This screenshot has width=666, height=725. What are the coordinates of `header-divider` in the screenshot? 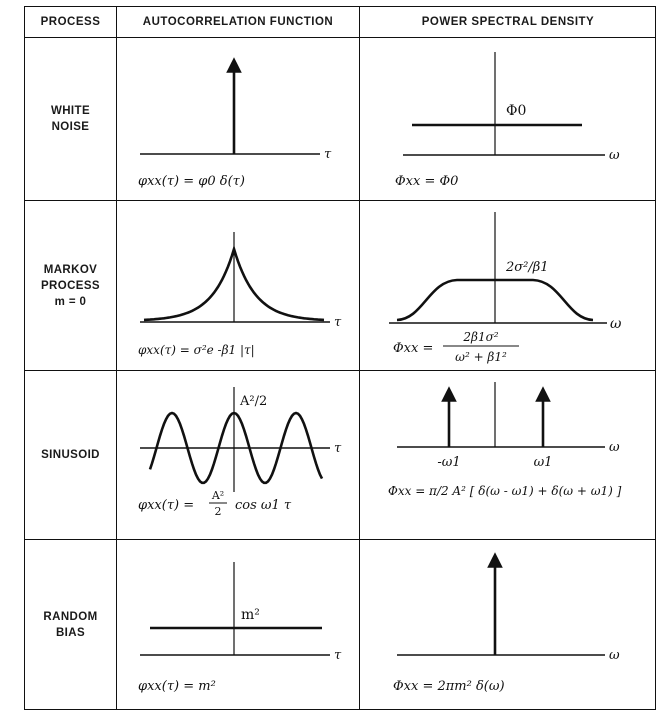 It's located at (340, 37).